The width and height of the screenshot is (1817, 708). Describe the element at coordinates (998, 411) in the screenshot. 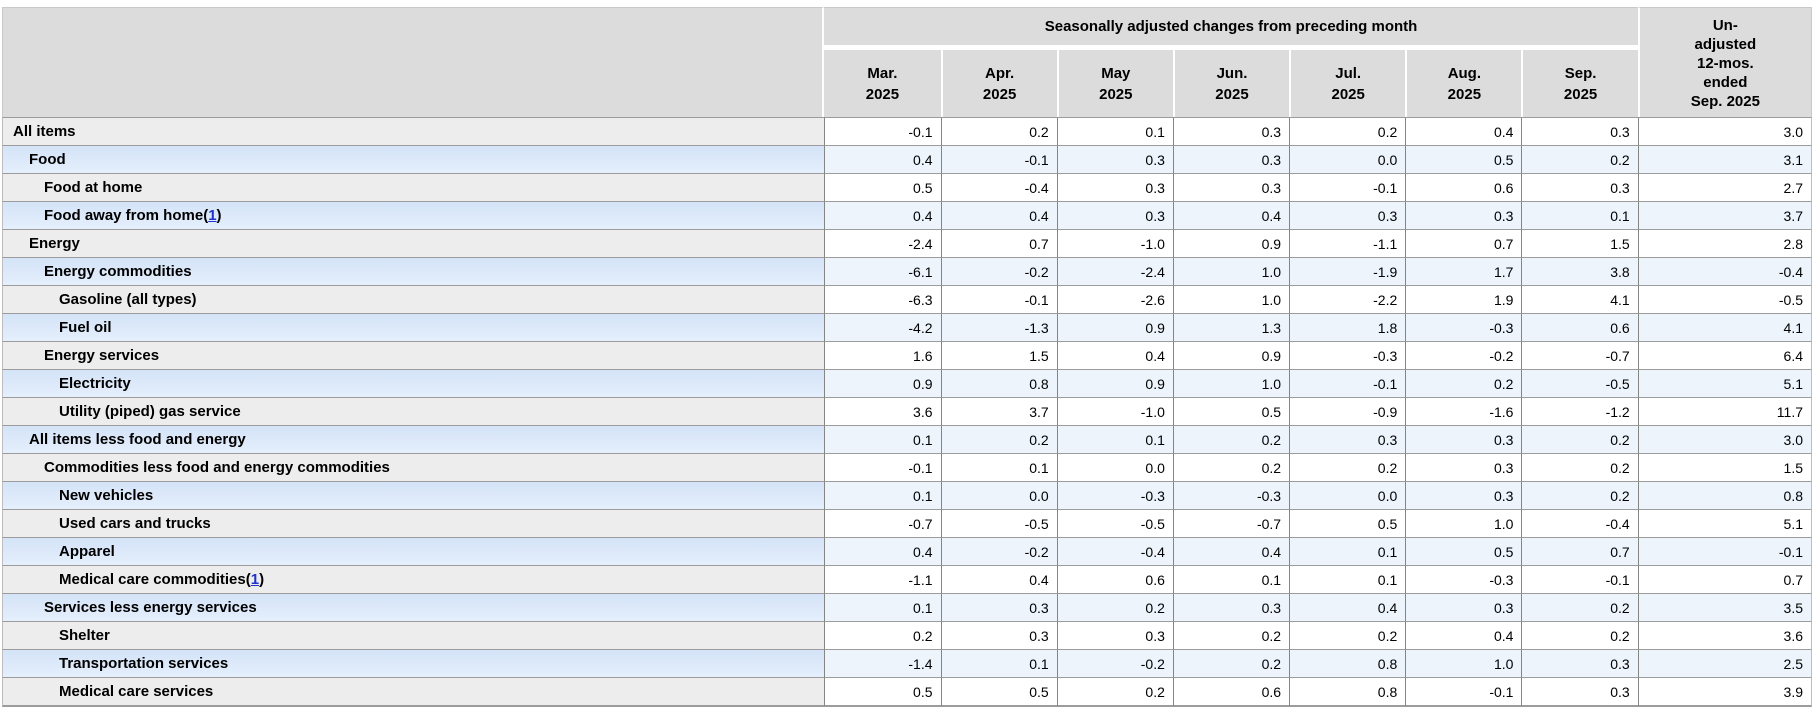

I see `value-cell: 3.7` at that location.